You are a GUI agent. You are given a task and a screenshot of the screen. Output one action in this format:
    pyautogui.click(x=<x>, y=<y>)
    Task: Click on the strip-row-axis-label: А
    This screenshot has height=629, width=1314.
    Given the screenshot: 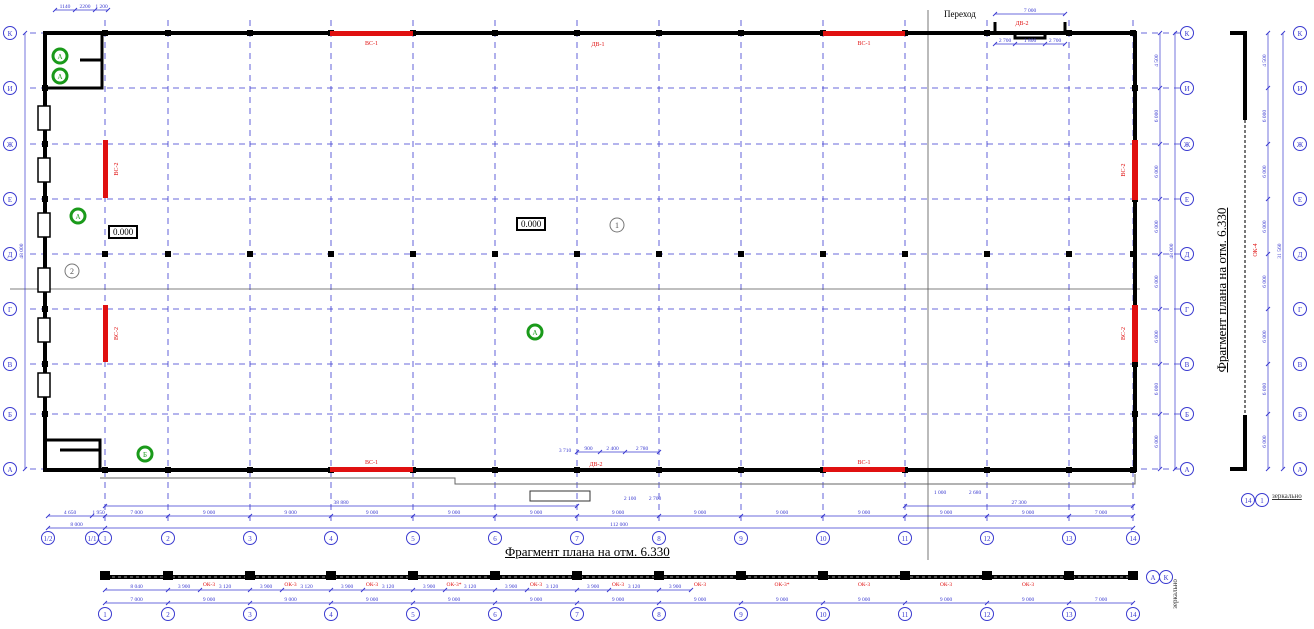 What is the action you would take?
    pyautogui.click(x=1152, y=578)
    